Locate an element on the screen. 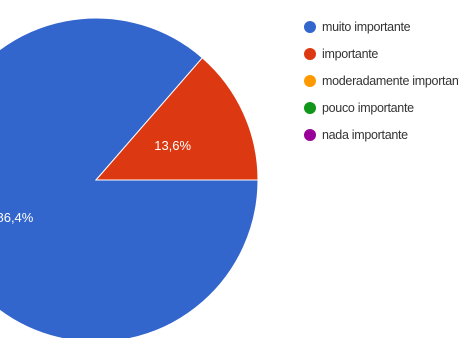  pie-slice-importante is located at coordinates (176, 119).